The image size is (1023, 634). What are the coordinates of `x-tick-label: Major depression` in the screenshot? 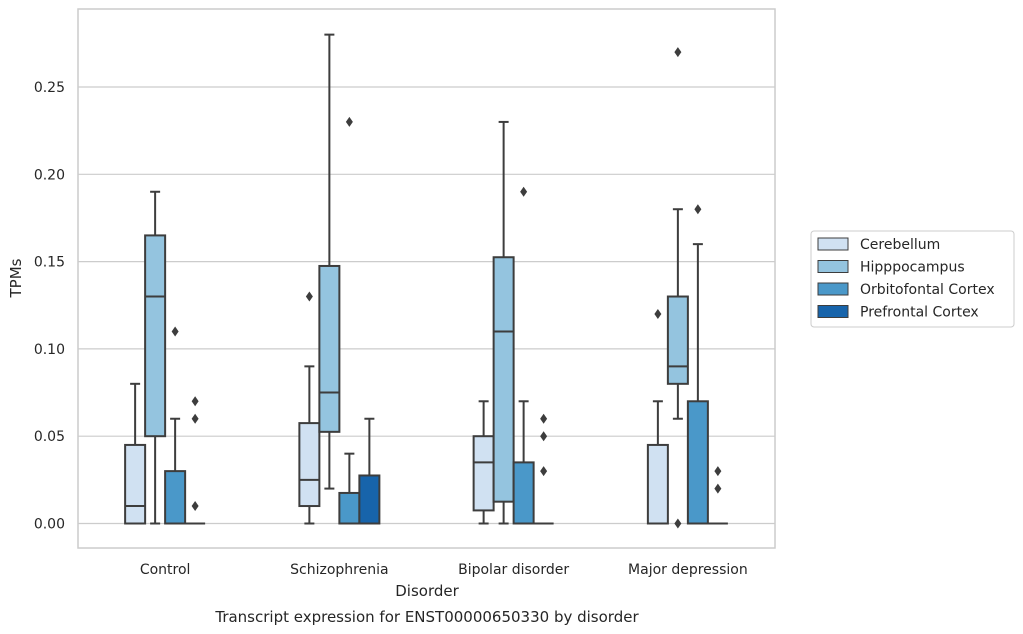 It's located at (688, 570).